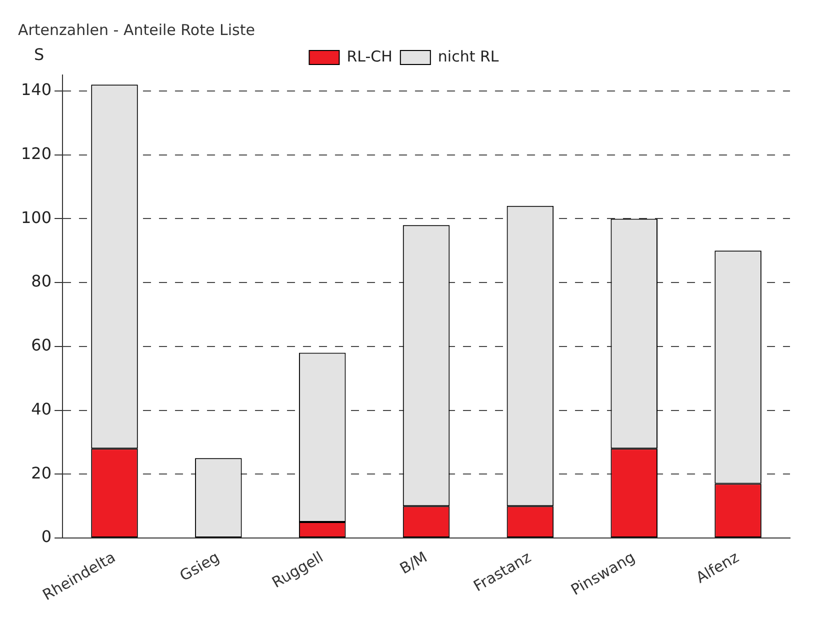 This screenshot has width=819, height=621. Describe the element at coordinates (369, 56) in the screenshot. I see `legend-label: RL-CH` at that location.